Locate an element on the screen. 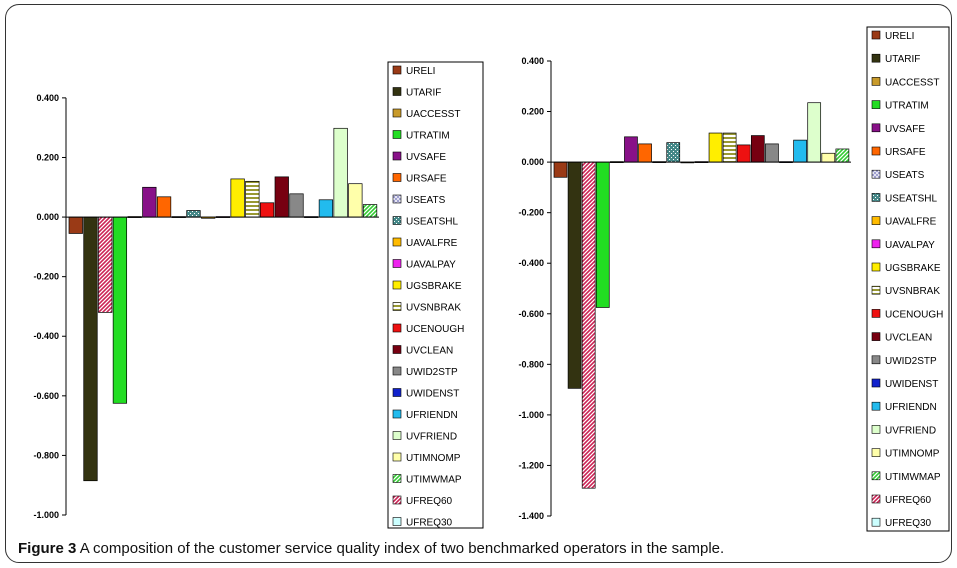 Image resolution: width=957 pixels, height=568 pixels. legend-swatch-ursafe is located at coordinates (876, 151).